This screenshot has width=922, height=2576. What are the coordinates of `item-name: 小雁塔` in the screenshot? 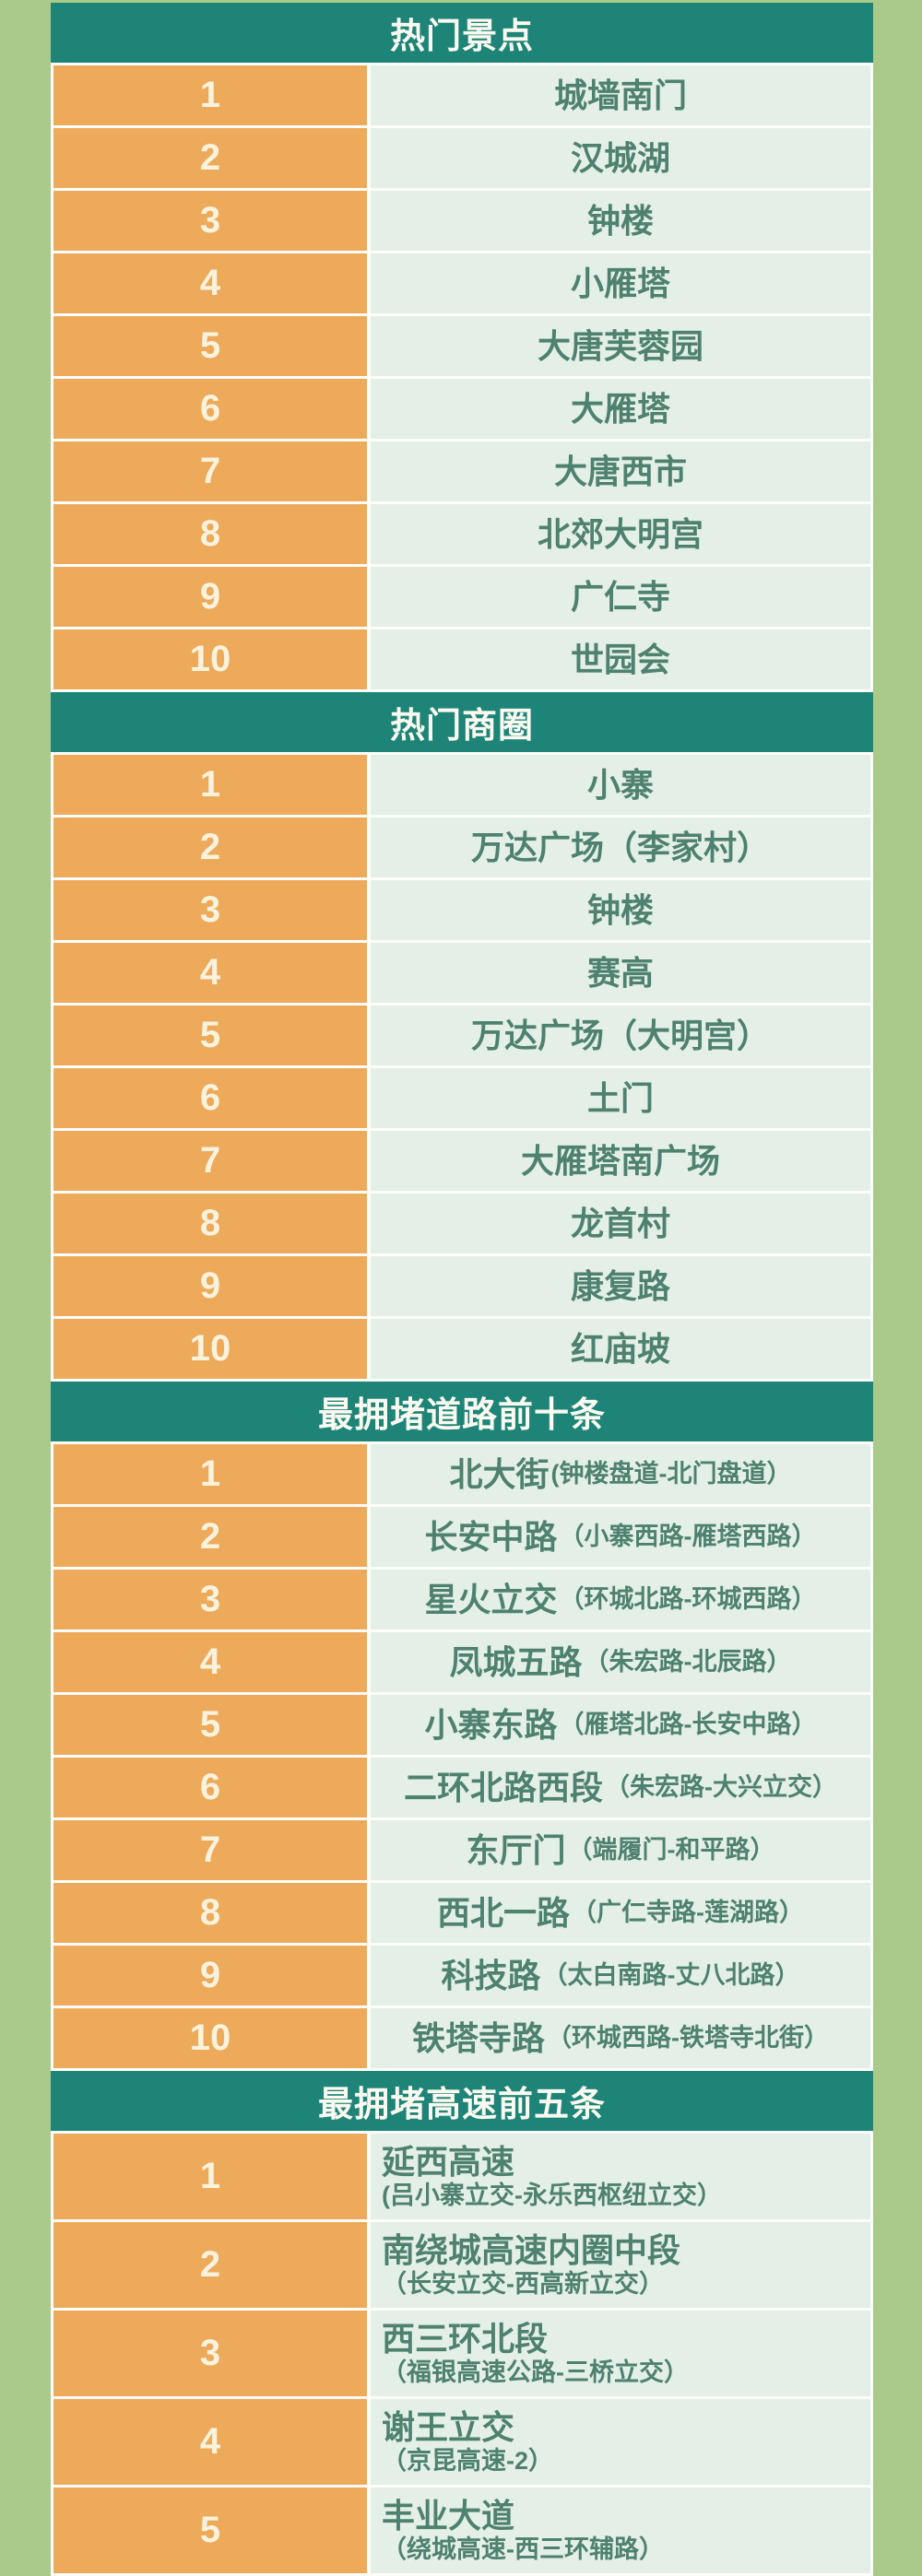 It's located at (620, 283).